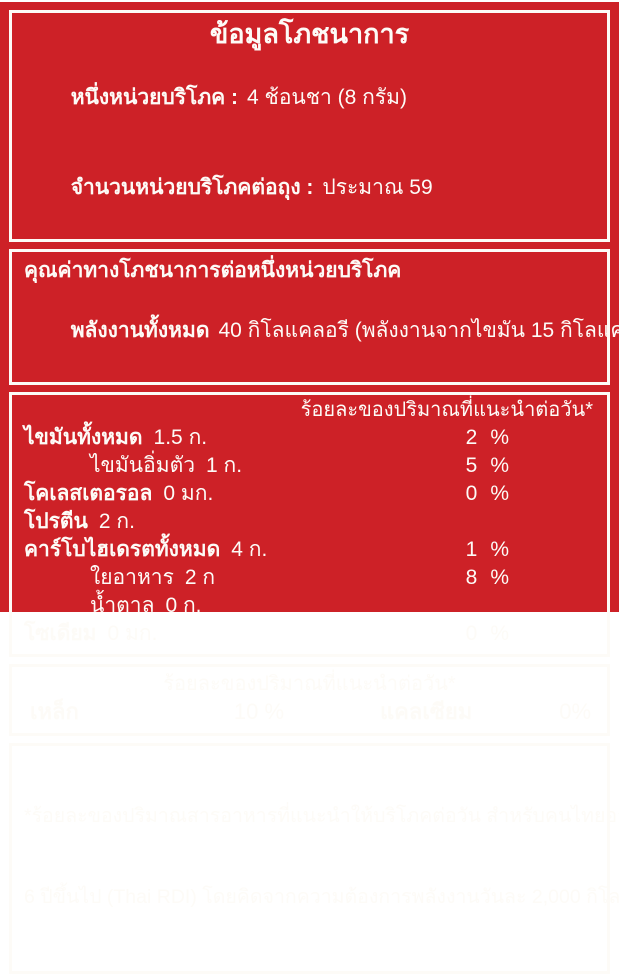  I want to click on nutrient-pct: 1, so click(471, 549).